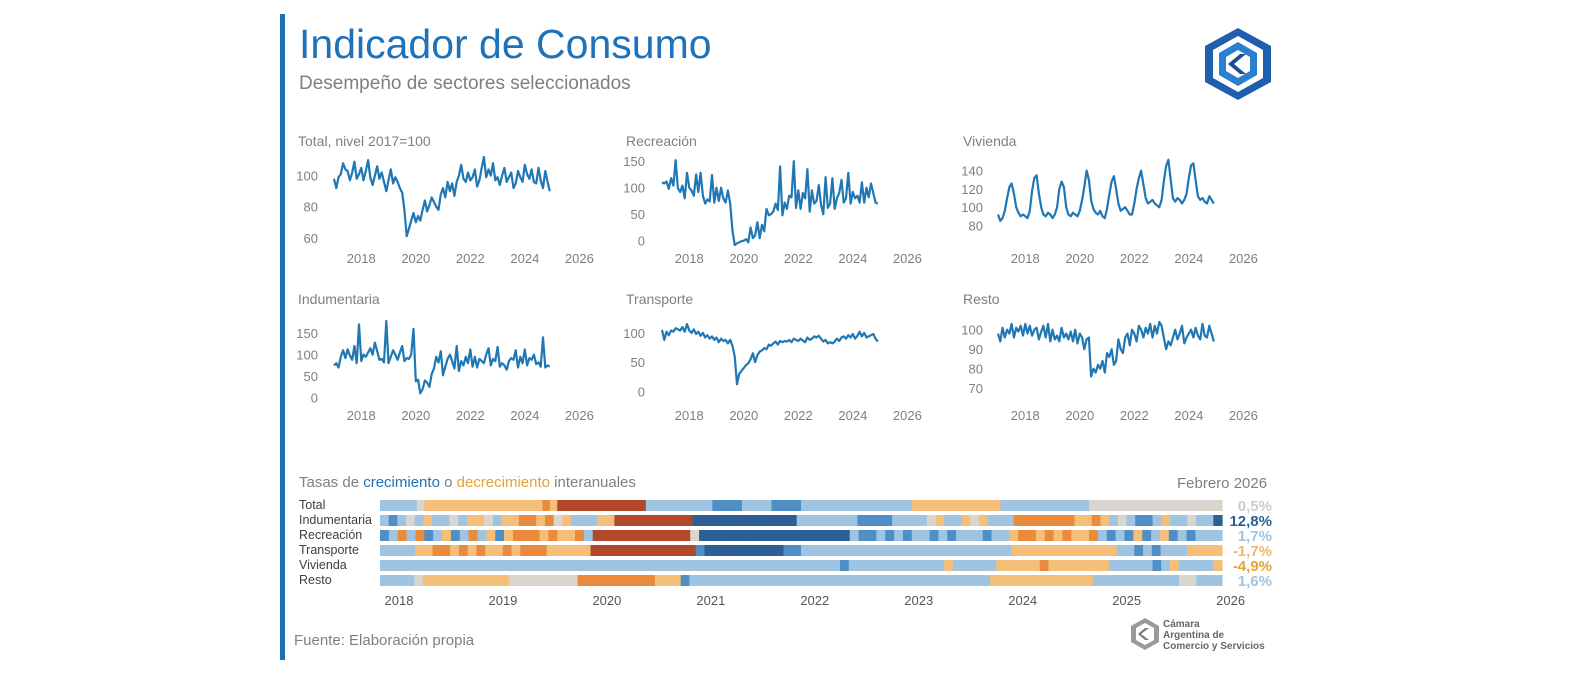  What do you see at coordinates (689, 258) in the screenshot?
I see `x-tick-label: 2018` at bounding box center [689, 258].